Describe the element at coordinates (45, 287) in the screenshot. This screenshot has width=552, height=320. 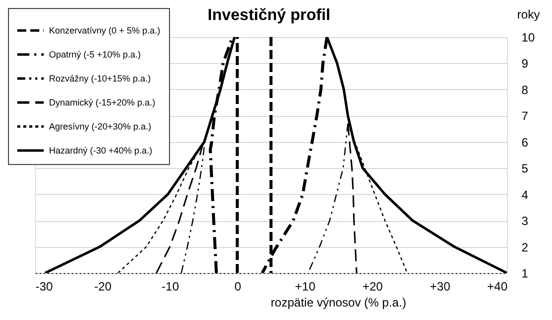
I see `x-tick-label: -30` at that location.